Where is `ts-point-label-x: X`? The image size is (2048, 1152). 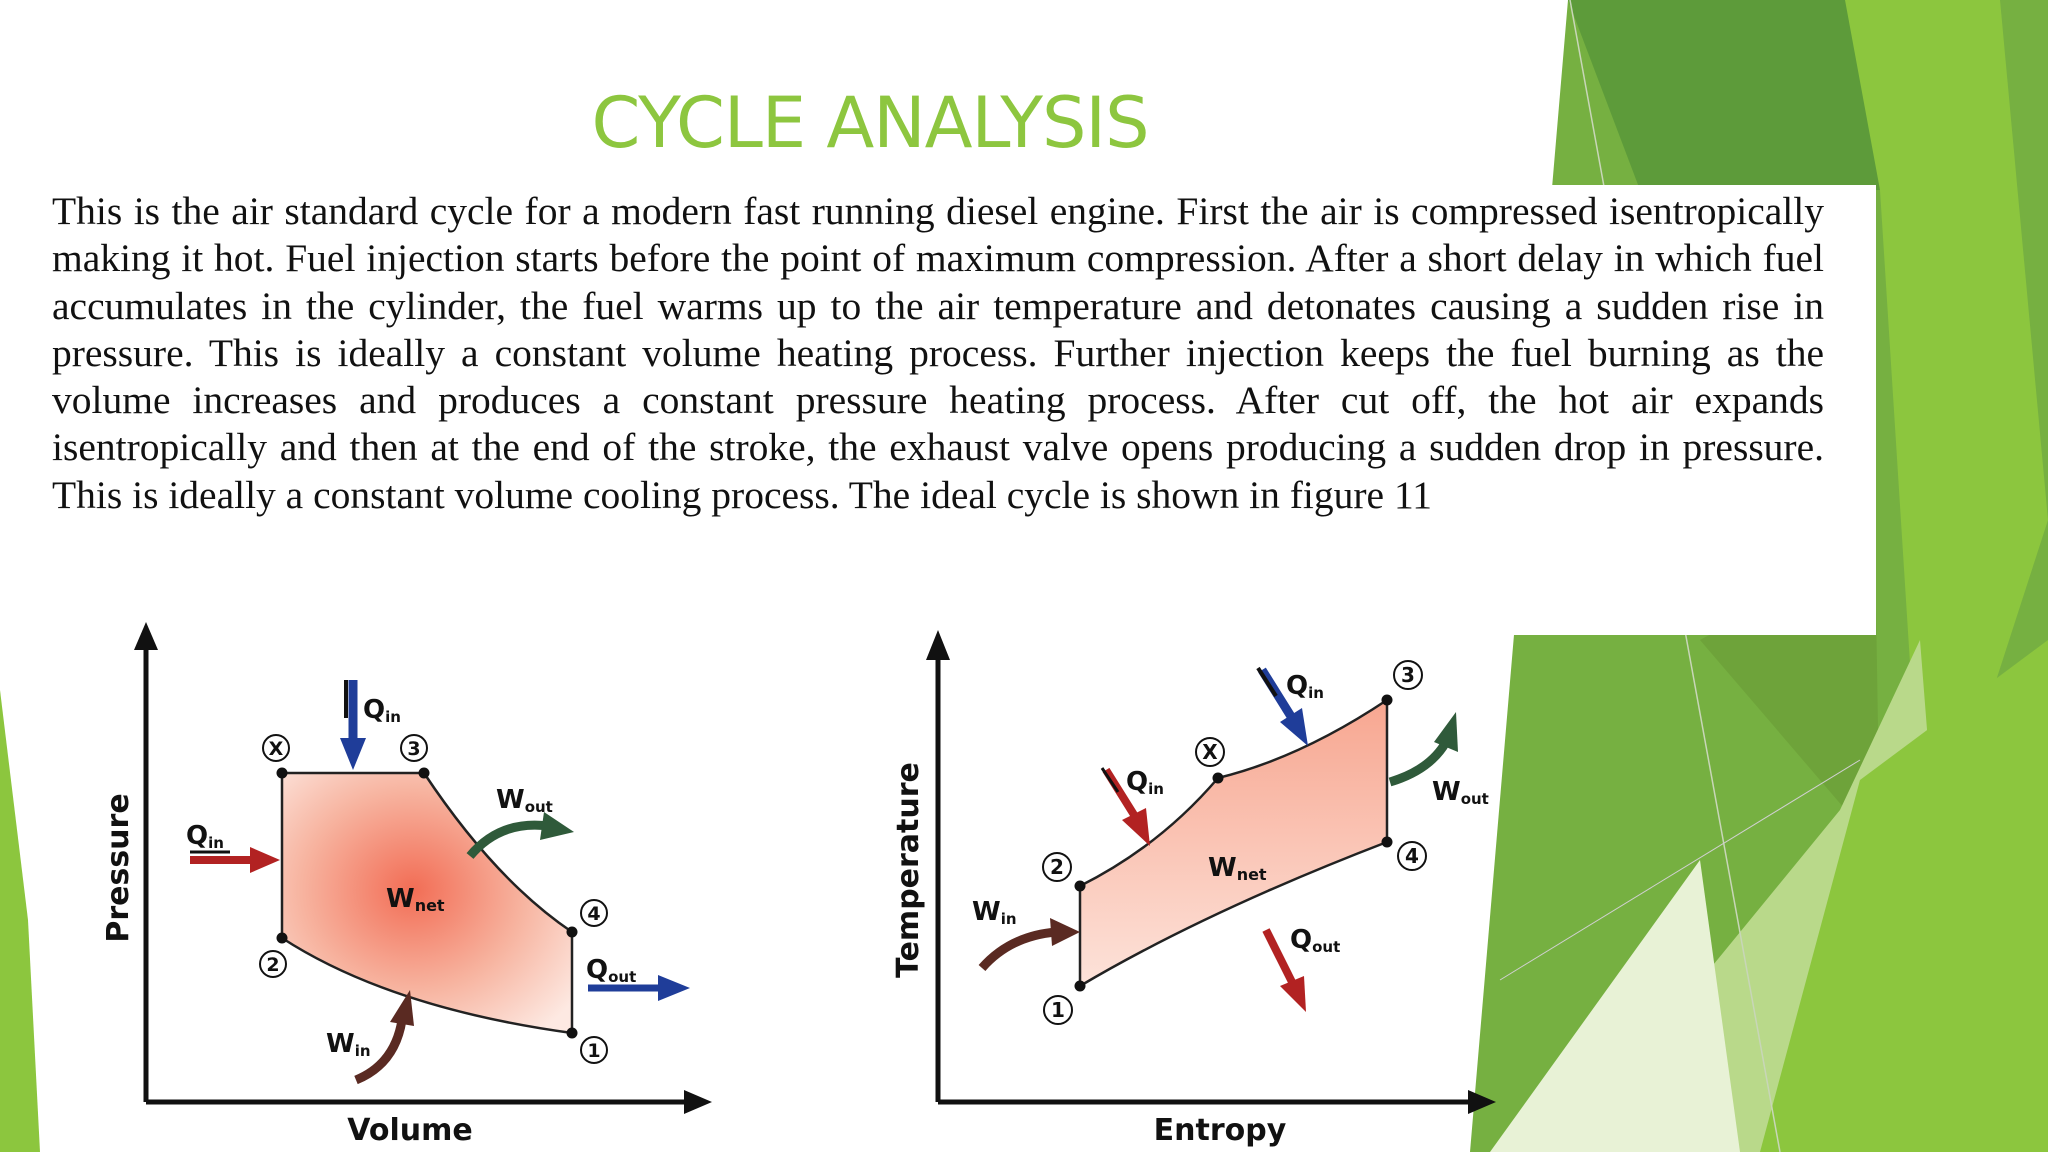
ts-point-label-x: X is located at coordinates (1210, 752).